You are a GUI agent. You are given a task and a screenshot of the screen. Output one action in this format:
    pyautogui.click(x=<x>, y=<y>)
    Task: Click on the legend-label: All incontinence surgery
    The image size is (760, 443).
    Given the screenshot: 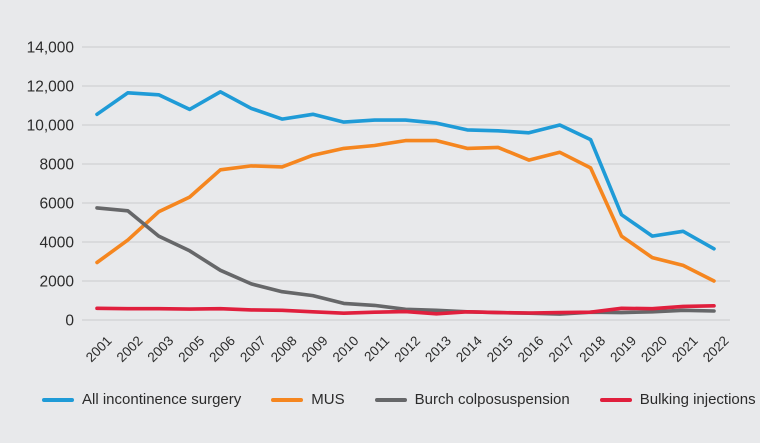 What is the action you would take?
    pyautogui.click(x=162, y=399)
    